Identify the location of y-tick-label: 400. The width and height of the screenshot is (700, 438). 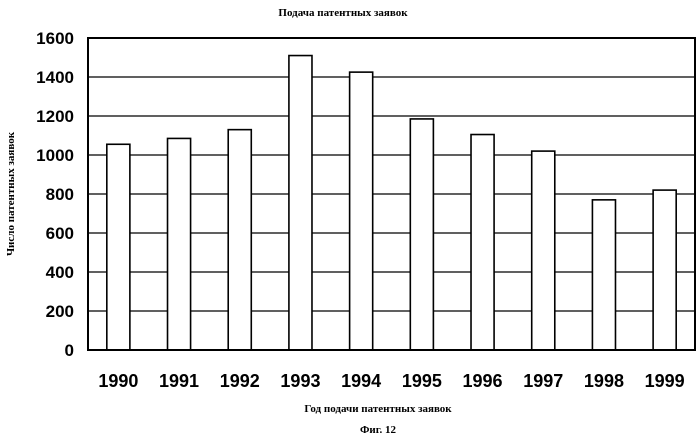
(60, 272).